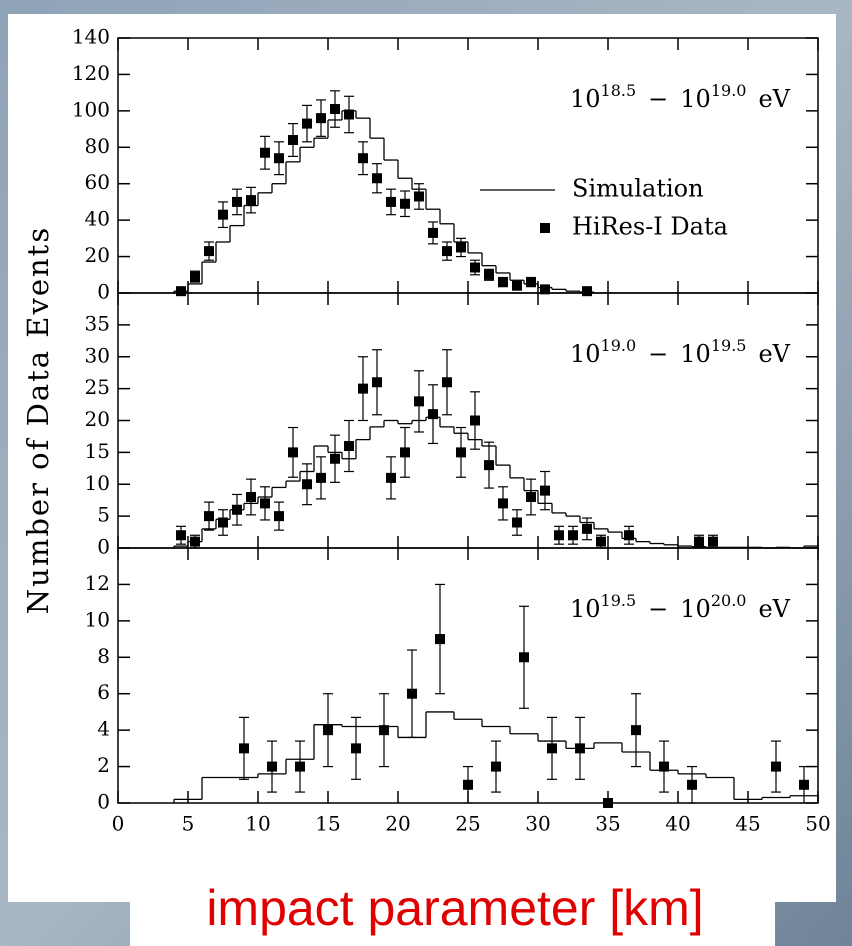  Describe the element at coordinates (97, 146) in the screenshot. I see `y-tick-label: 80` at that location.